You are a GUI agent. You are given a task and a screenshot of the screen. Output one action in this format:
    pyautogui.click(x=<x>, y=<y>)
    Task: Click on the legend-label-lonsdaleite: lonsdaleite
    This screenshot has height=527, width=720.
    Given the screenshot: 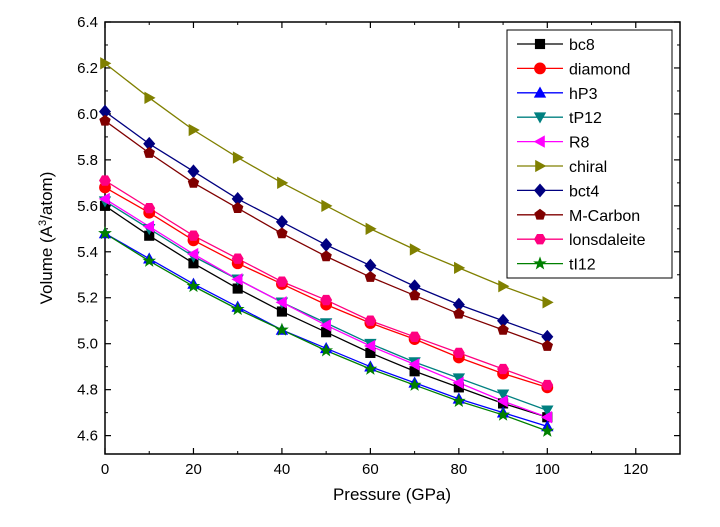 What is the action you would take?
    pyautogui.click(x=607, y=240)
    